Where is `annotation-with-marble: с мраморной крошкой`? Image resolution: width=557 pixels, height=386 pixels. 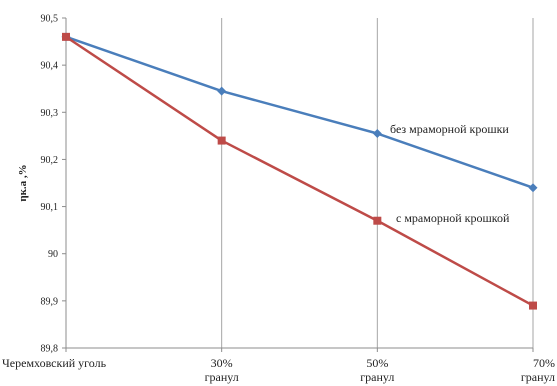
annotation-with-marble: с мраморной крошкой is located at coordinates (453, 218).